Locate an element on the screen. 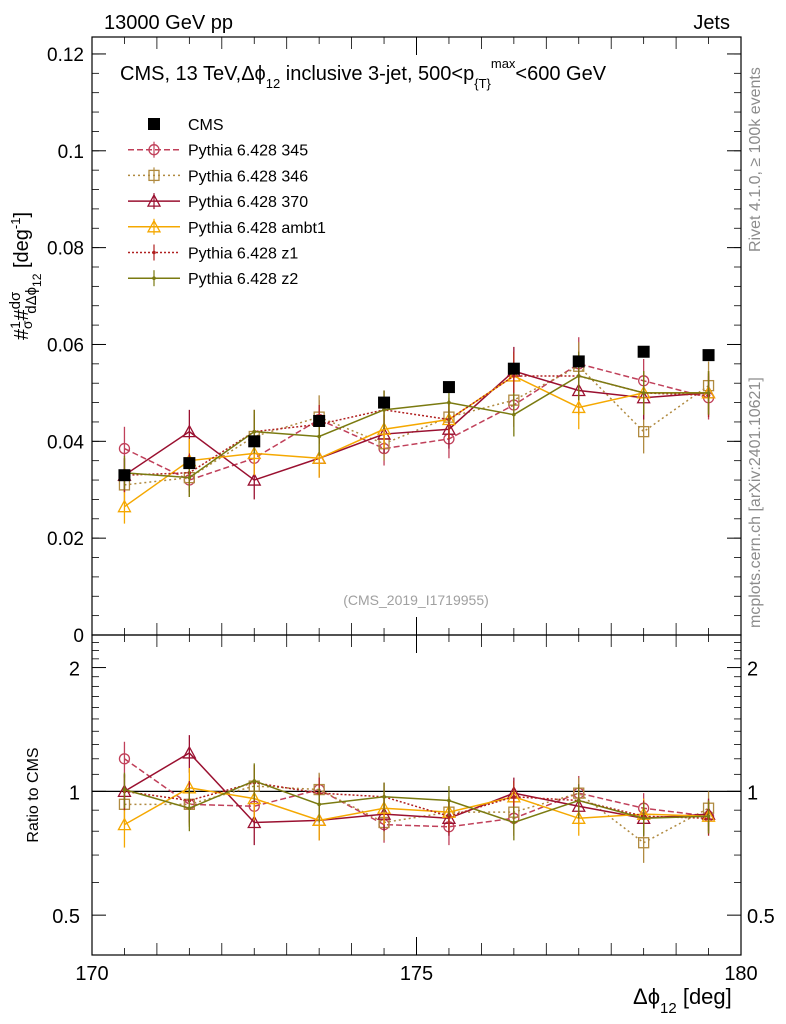  ratio-pythia-6-428-345-line is located at coordinates (416, 793).